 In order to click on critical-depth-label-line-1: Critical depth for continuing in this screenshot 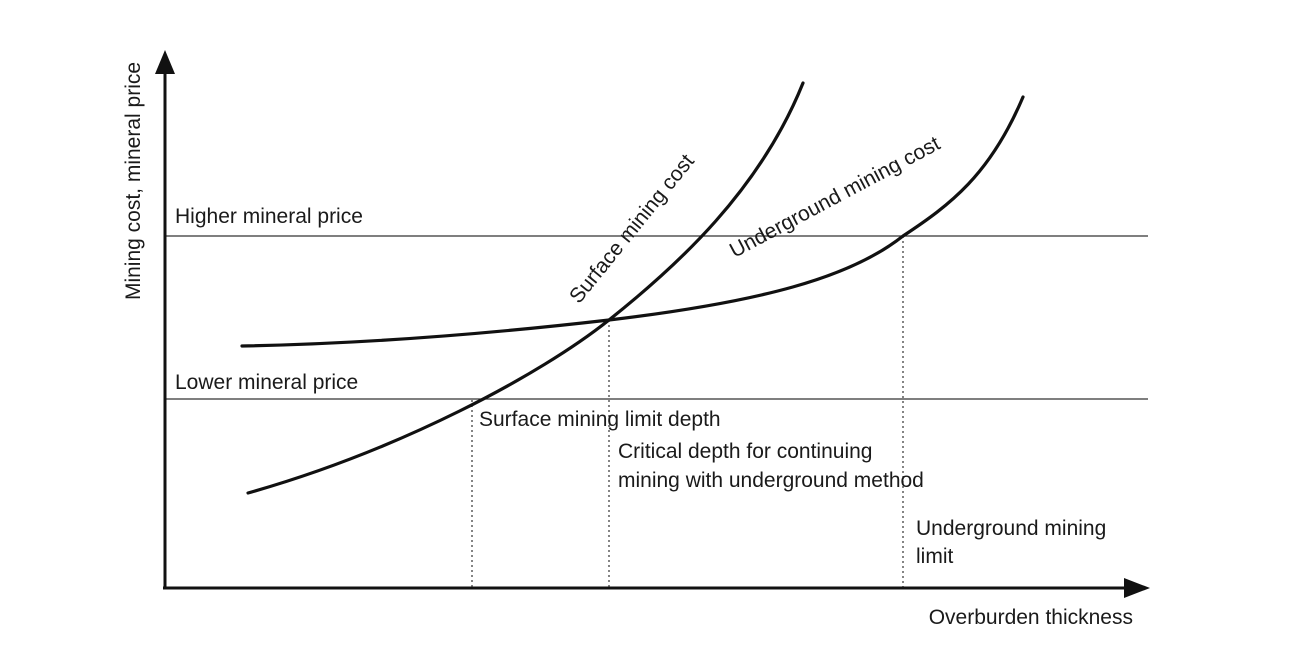, I will do `click(745, 451)`.